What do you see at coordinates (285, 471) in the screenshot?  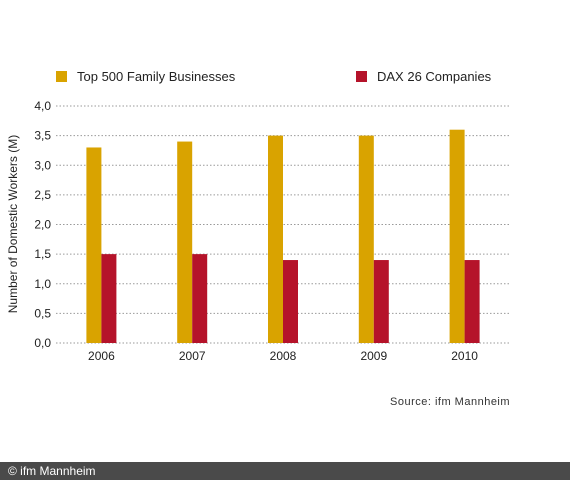 I see `copyright-footer: © ifm Mannheim` at bounding box center [285, 471].